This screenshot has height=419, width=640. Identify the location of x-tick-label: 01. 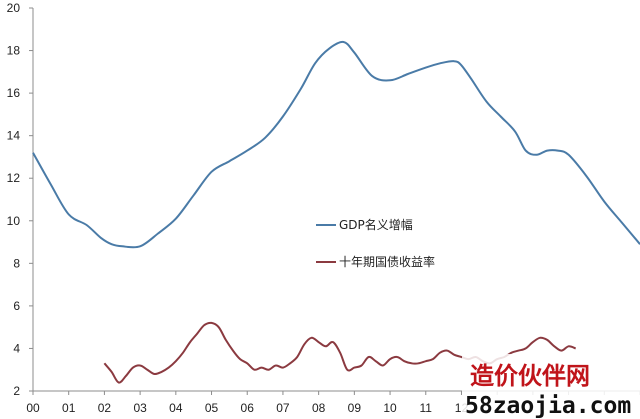
(69, 408).